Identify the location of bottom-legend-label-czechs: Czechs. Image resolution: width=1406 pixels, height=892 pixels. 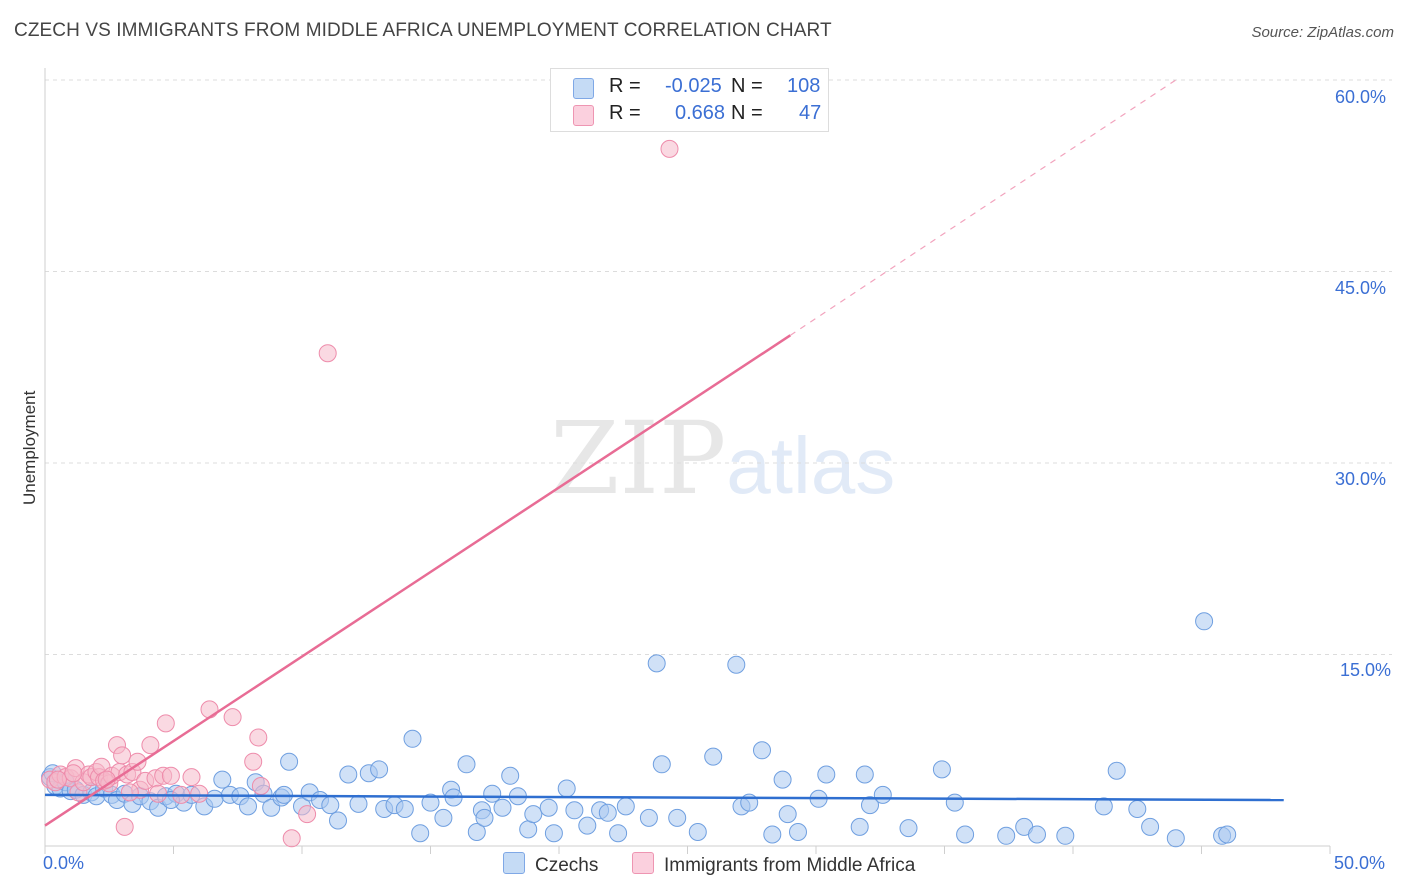
(567, 865).